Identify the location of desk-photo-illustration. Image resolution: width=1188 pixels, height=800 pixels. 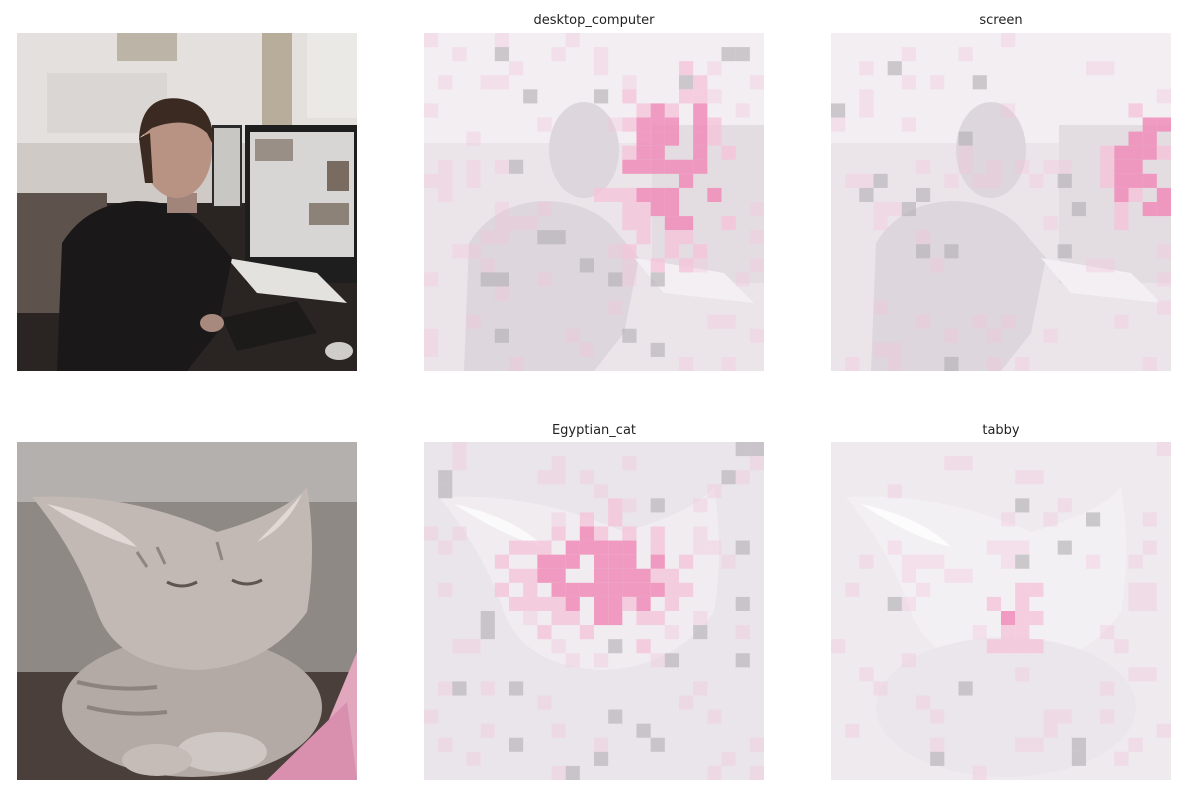
(187, 202).